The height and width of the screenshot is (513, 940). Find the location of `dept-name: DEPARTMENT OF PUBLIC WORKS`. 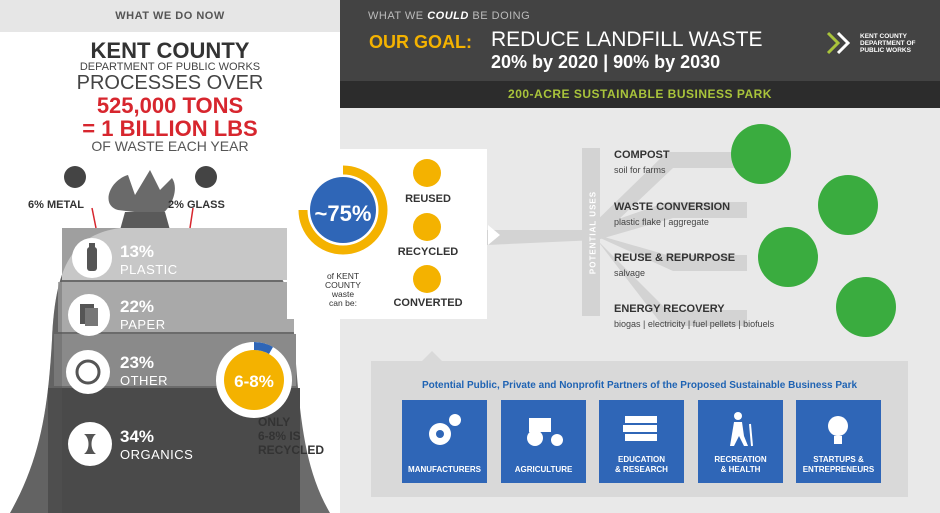

dept-name: DEPARTMENT OF PUBLIC WORKS is located at coordinates (170, 67).